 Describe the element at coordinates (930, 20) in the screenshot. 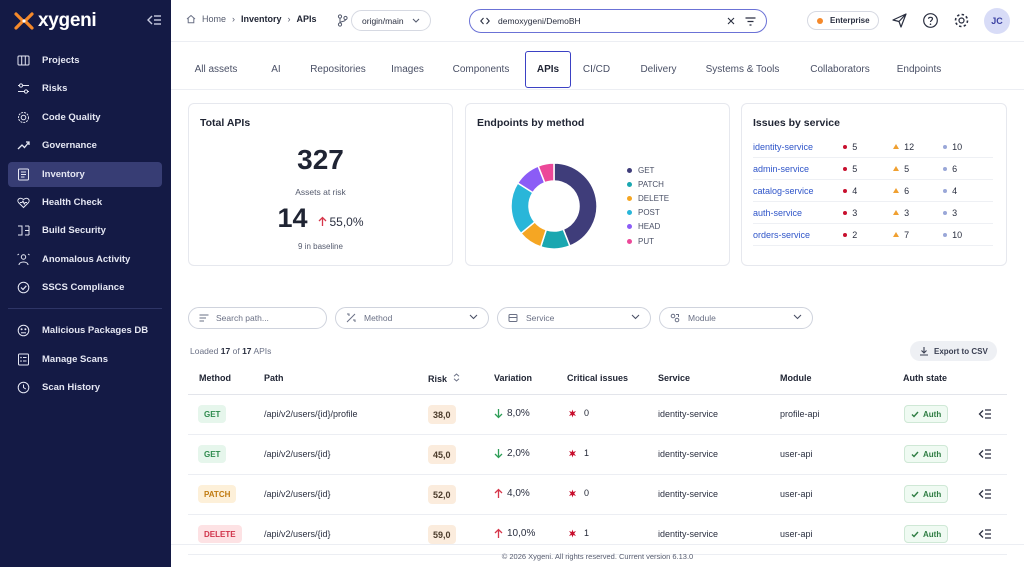

I see `help-icon` at that location.